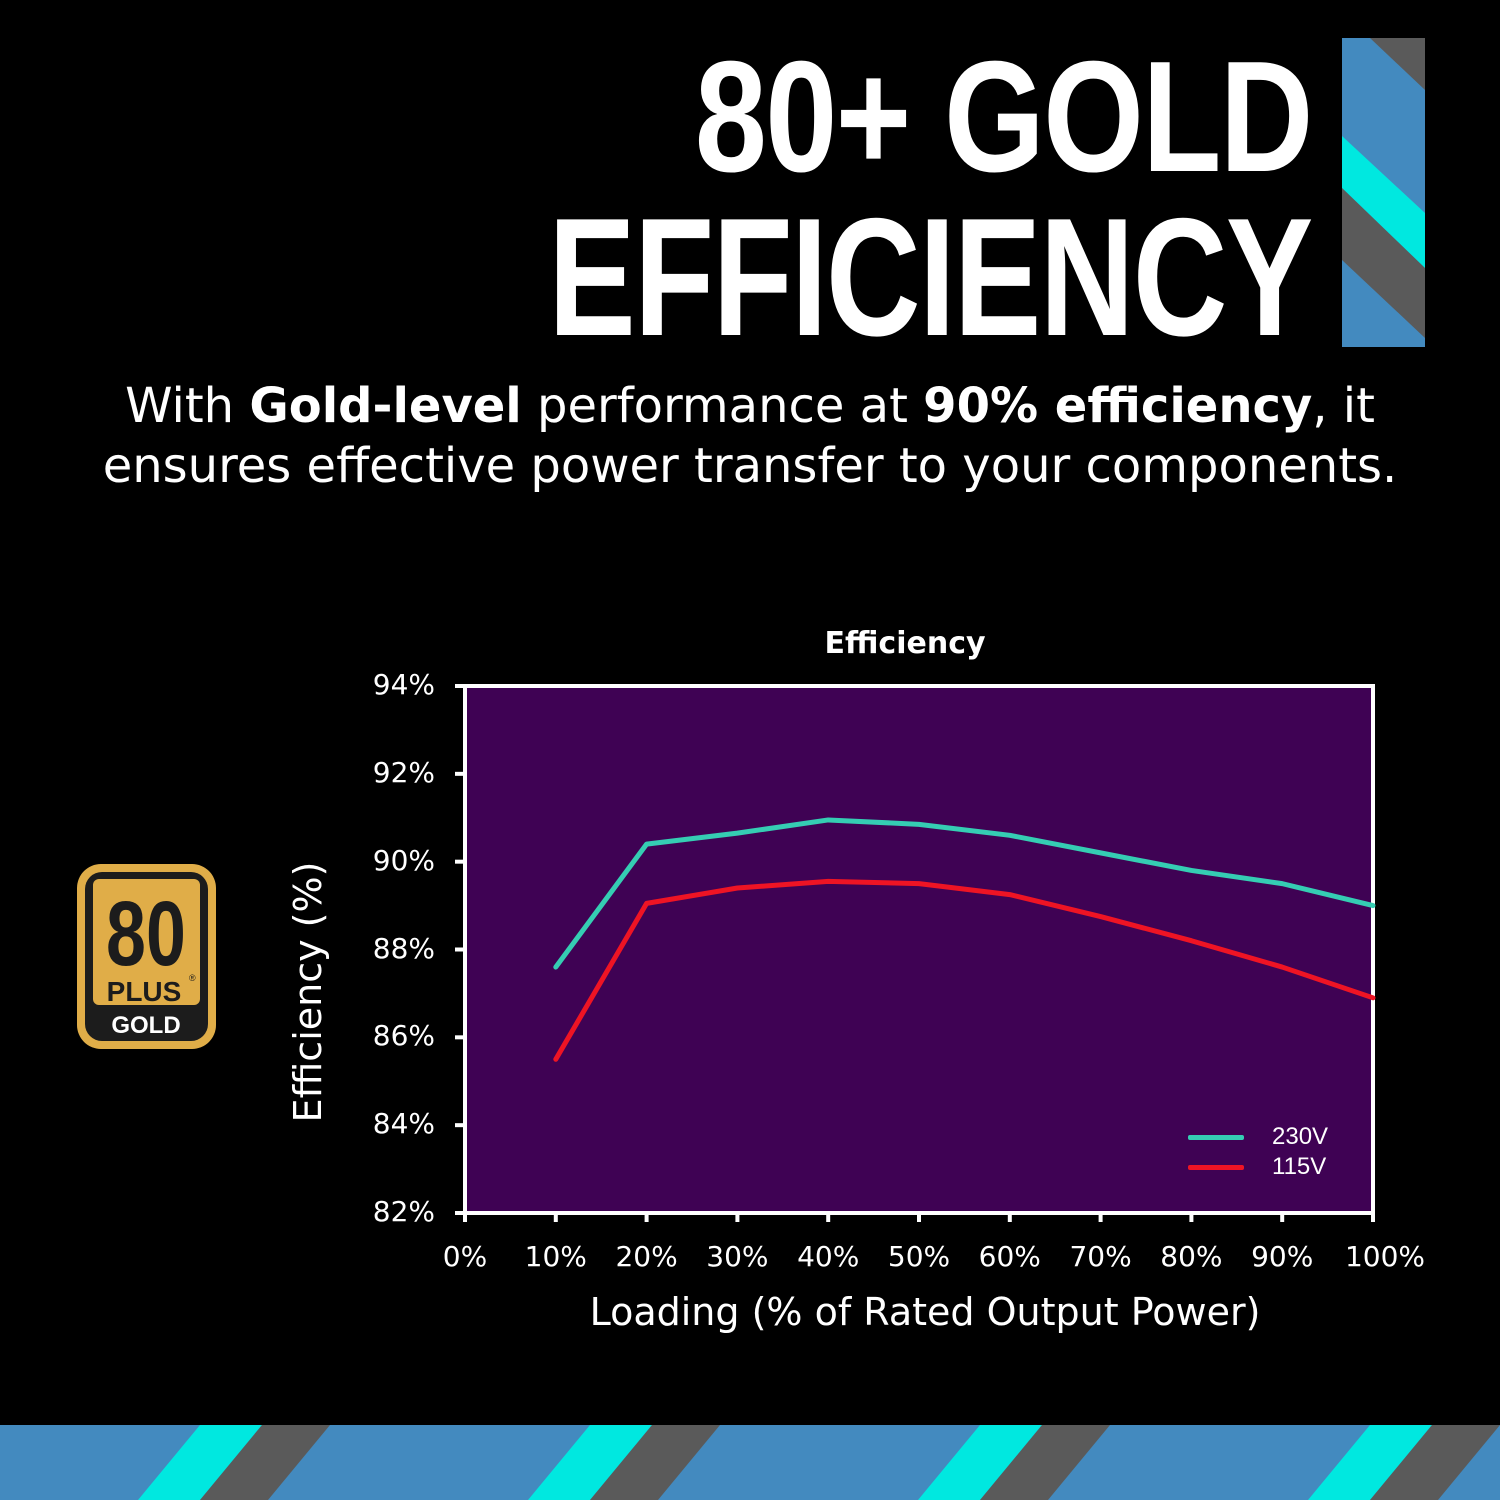  What do you see at coordinates (145, 1025) in the screenshot?
I see `svg-text: GOLD` at bounding box center [145, 1025].